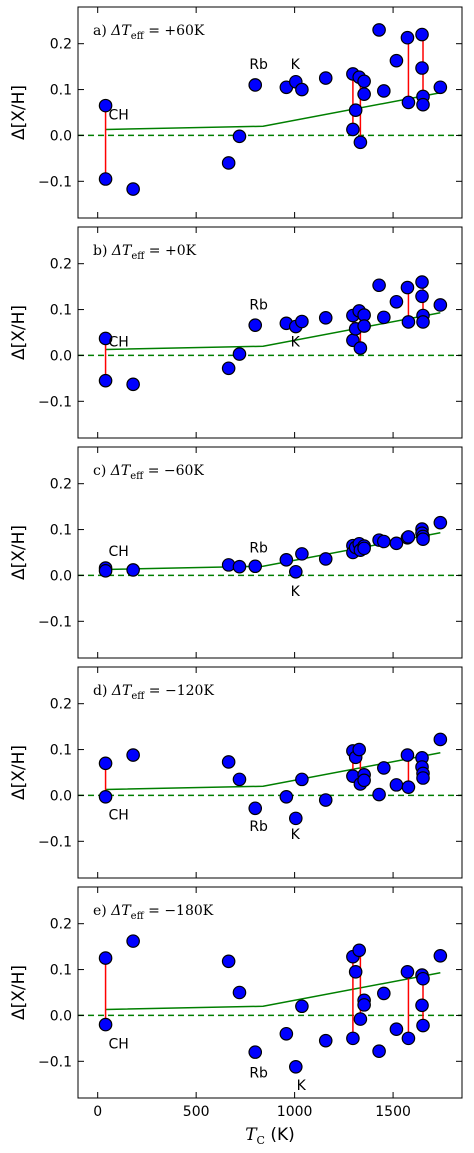 Image resolution: width=474 pixels, height=1153 pixels. What do you see at coordinates (196, 1112) in the screenshot?
I see `x-tick-label: 500` at bounding box center [196, 1112].